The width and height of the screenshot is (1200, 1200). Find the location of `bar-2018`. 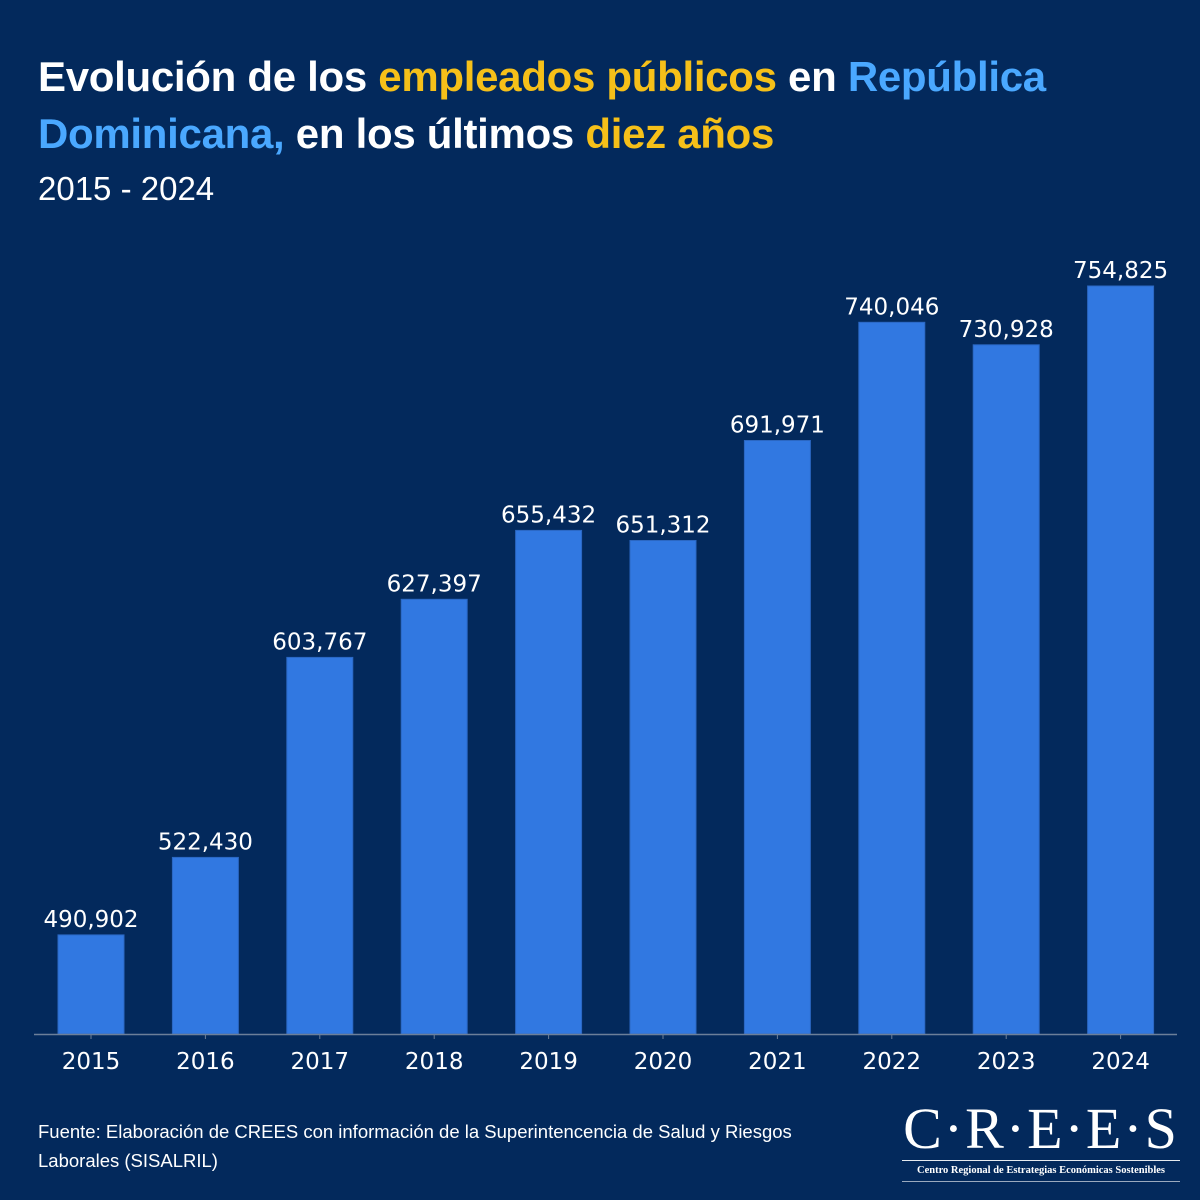

bar-2018 is located at coordinates (434, 816).